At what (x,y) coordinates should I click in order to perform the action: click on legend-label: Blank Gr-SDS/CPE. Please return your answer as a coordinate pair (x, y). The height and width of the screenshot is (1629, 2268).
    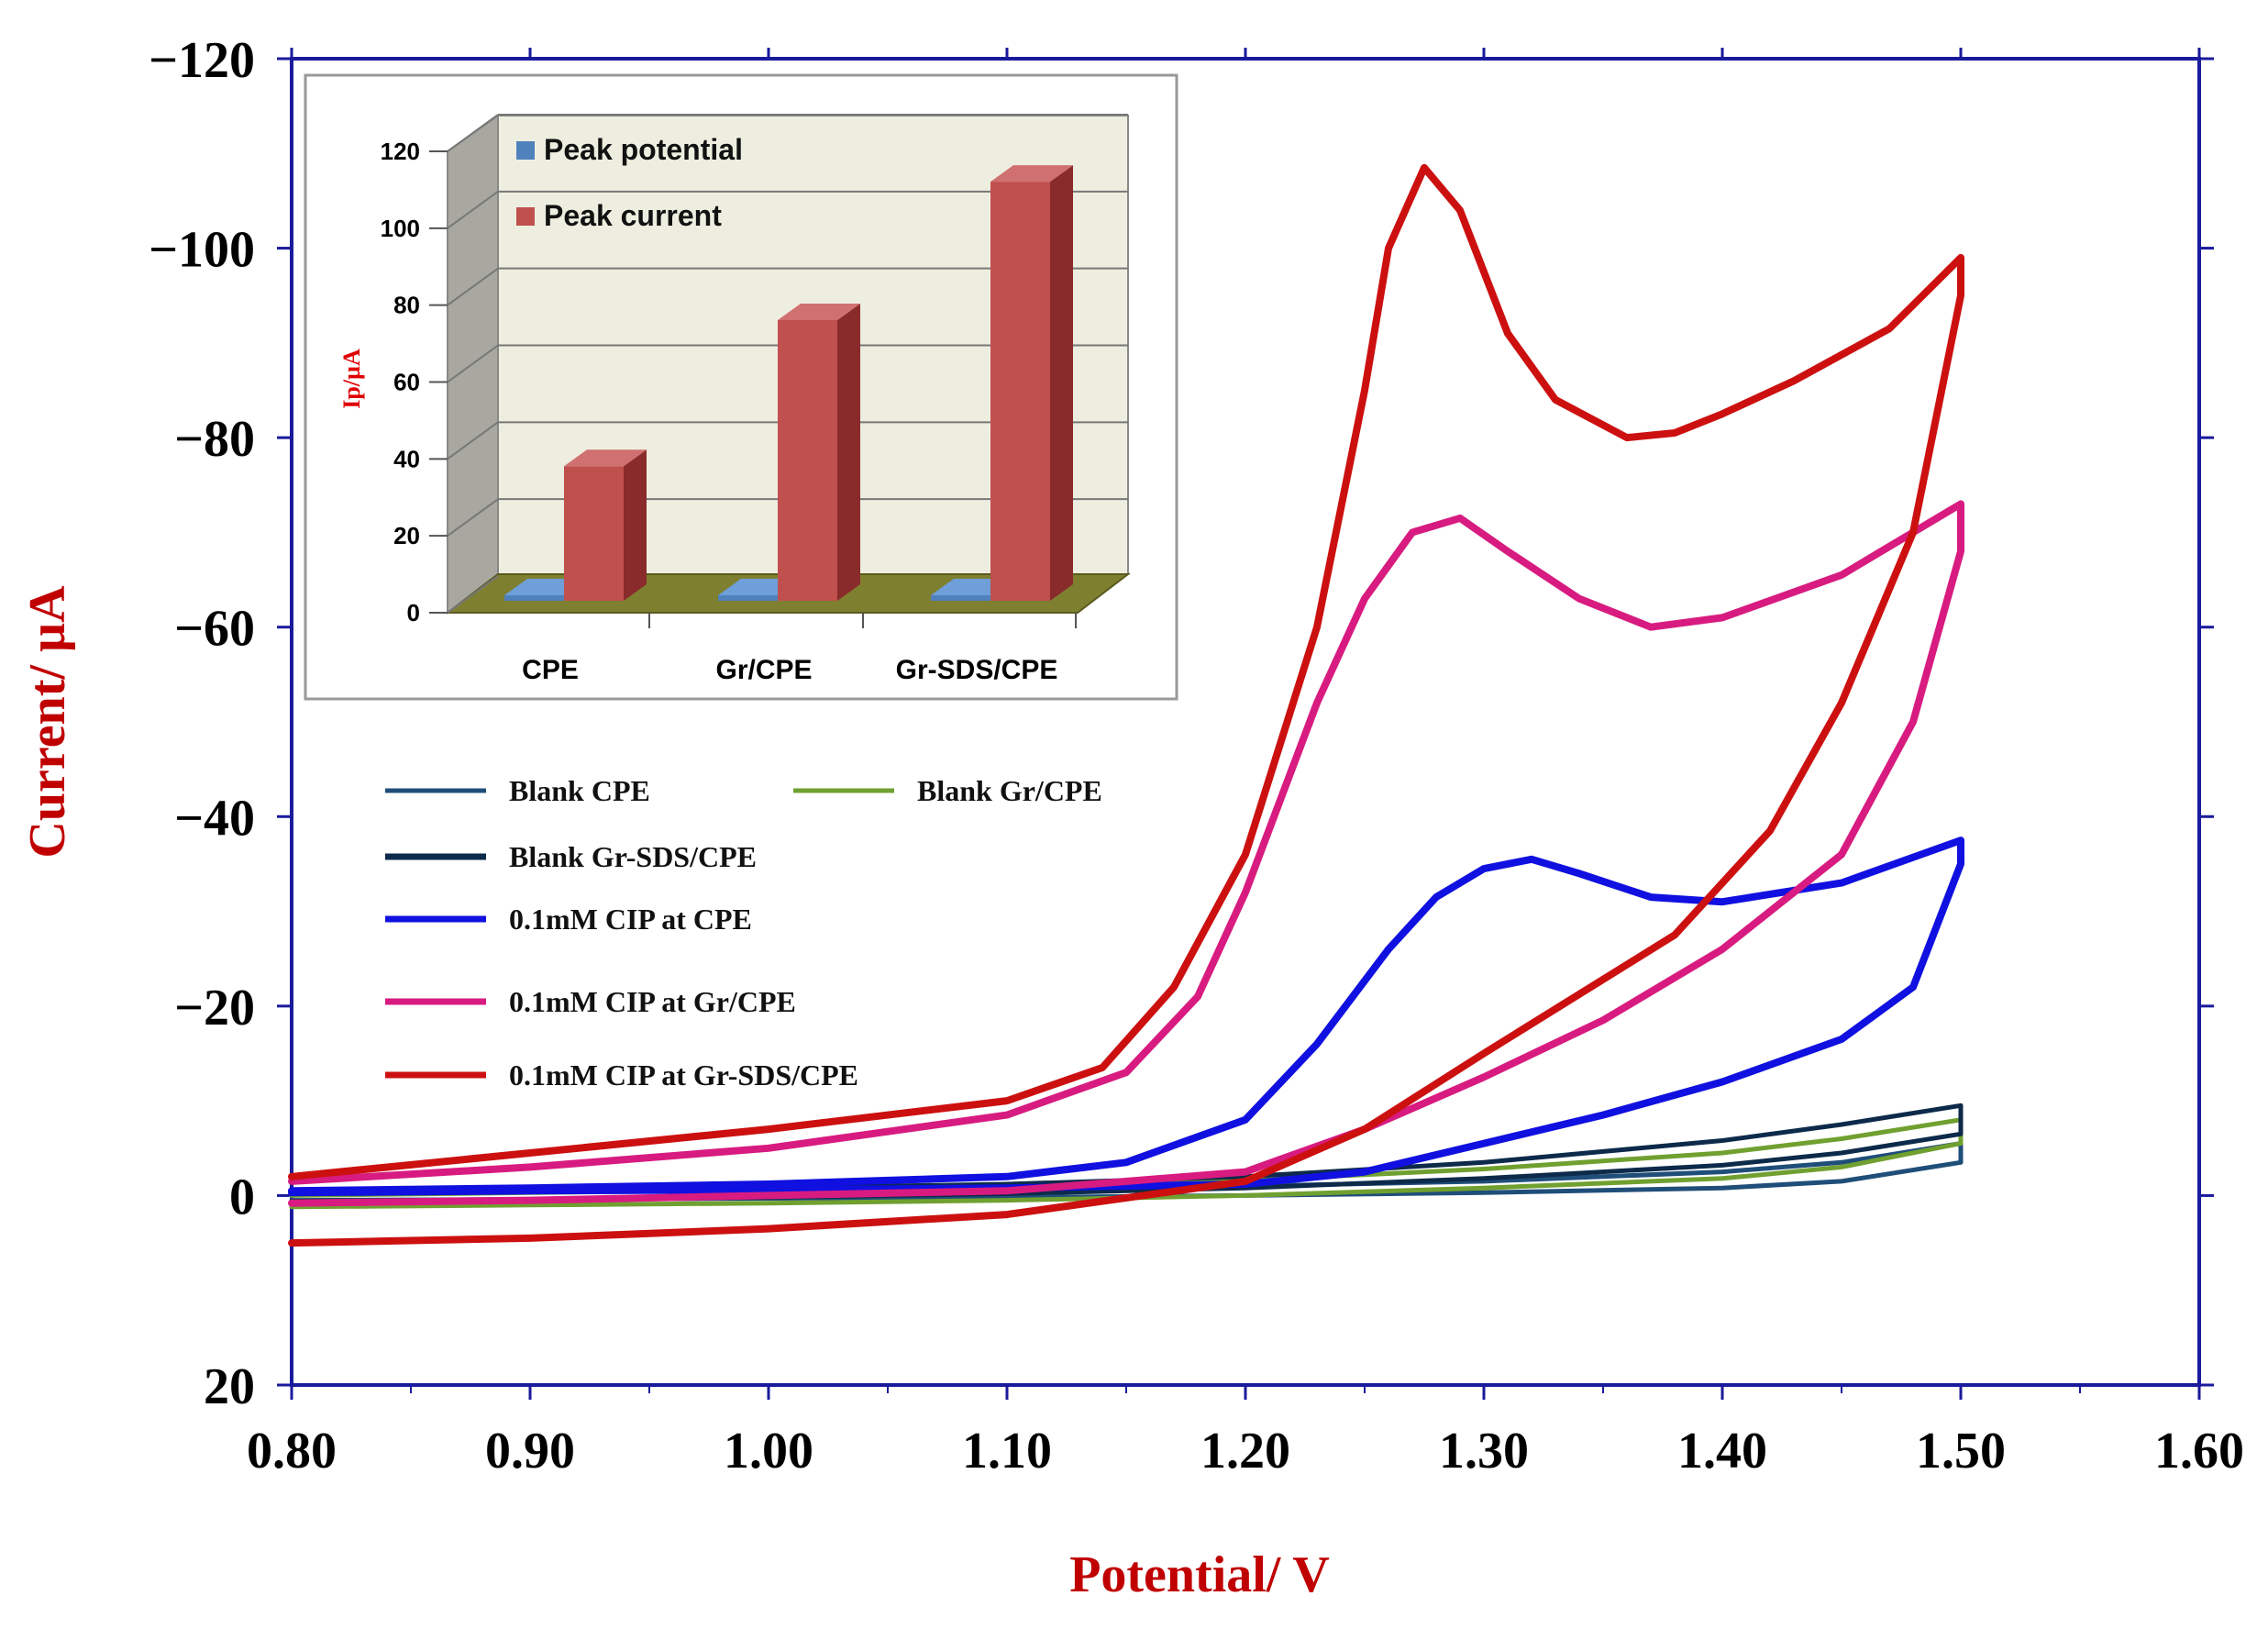
    Looking at the image, I should click on (633, 856).